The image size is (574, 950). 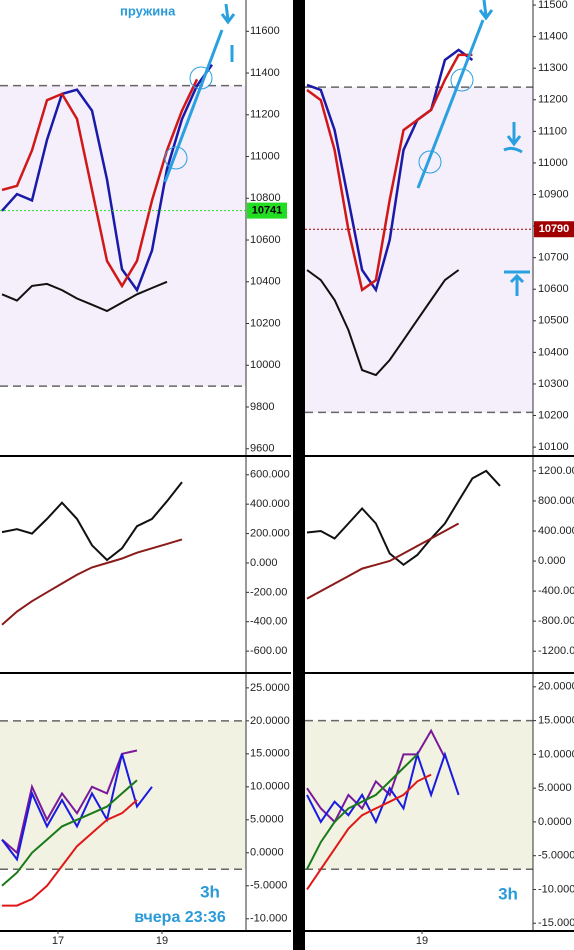 I want to click on y-tick-label: 600.000, so click(x=270, y=475).